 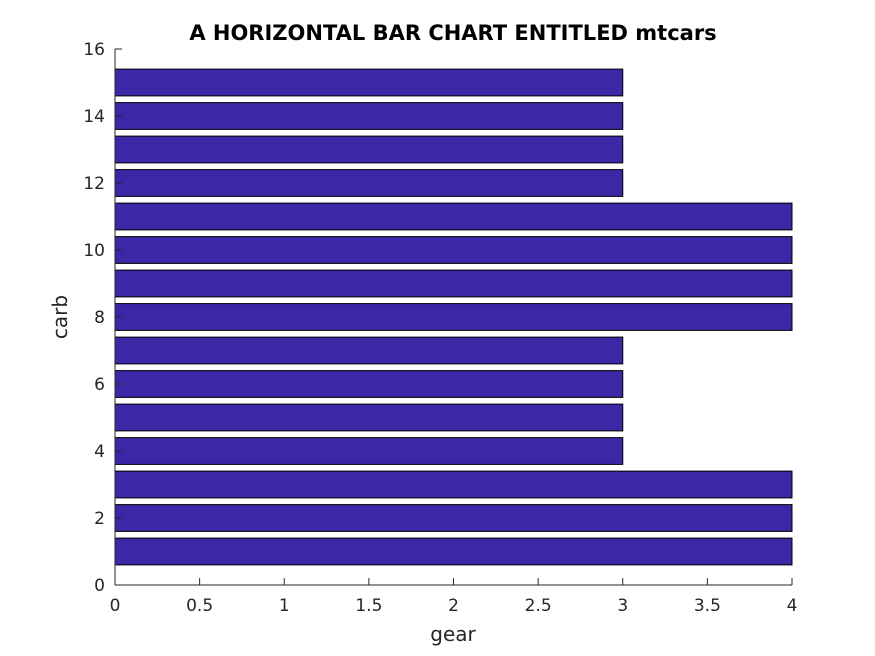 What do you see at coordinates (60, 317) in the screenshot?
I see `y-axis-label: carb` at bounding box center [60, 317].